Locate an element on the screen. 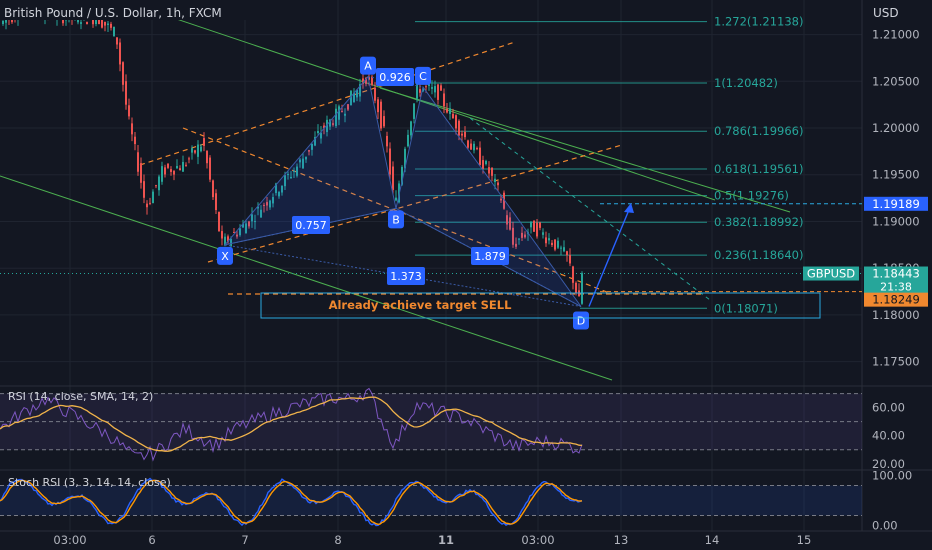  fib-level-label: 1.272(1.21138) is located at coordinates (758, 22).